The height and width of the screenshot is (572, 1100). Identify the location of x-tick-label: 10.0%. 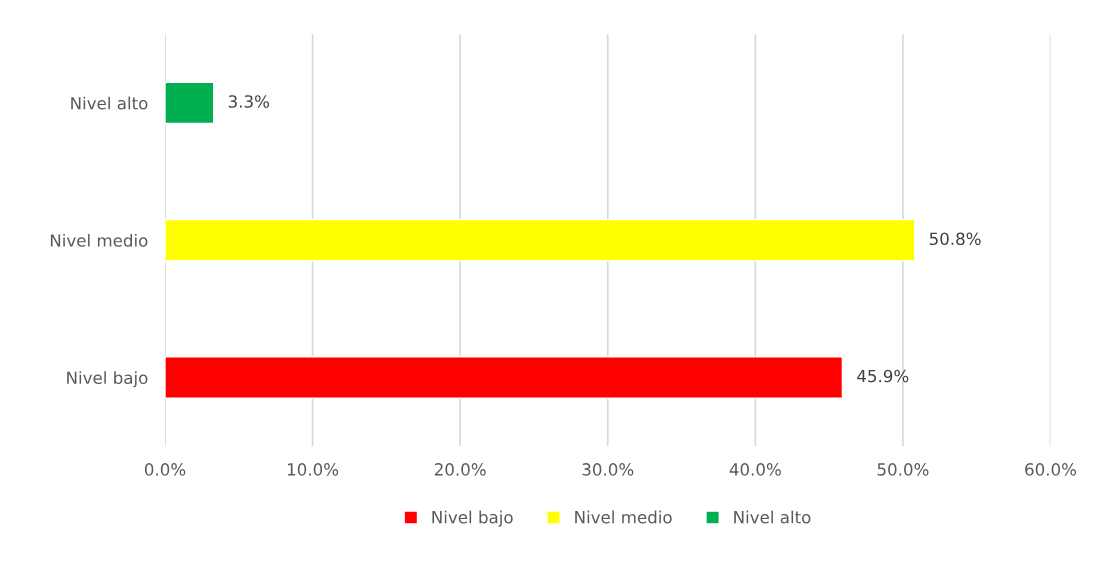
(313, 469).